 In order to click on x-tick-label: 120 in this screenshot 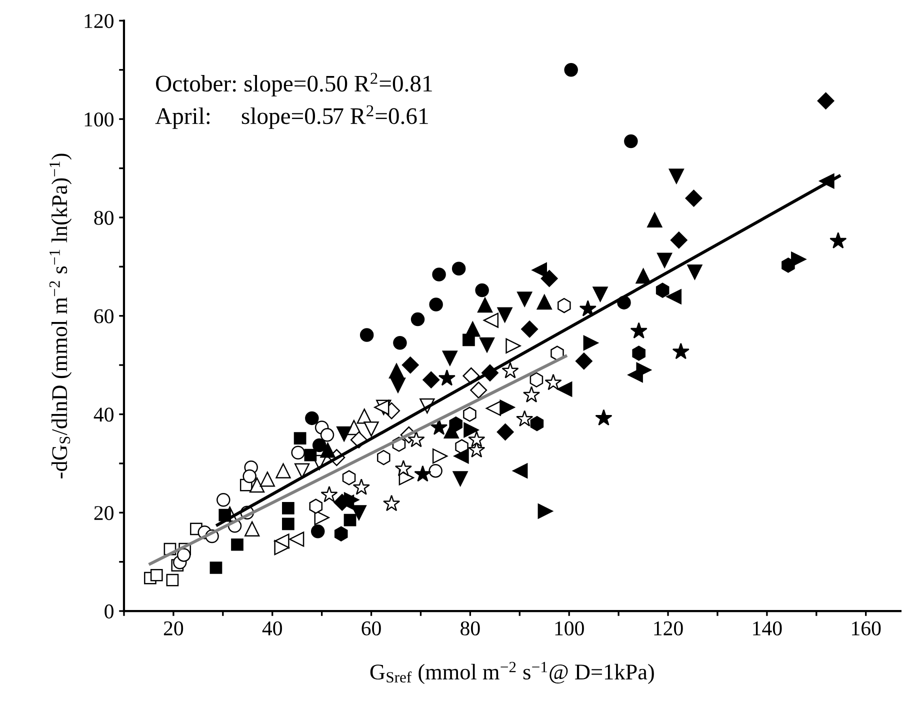, I will do `click(668, 628)`.